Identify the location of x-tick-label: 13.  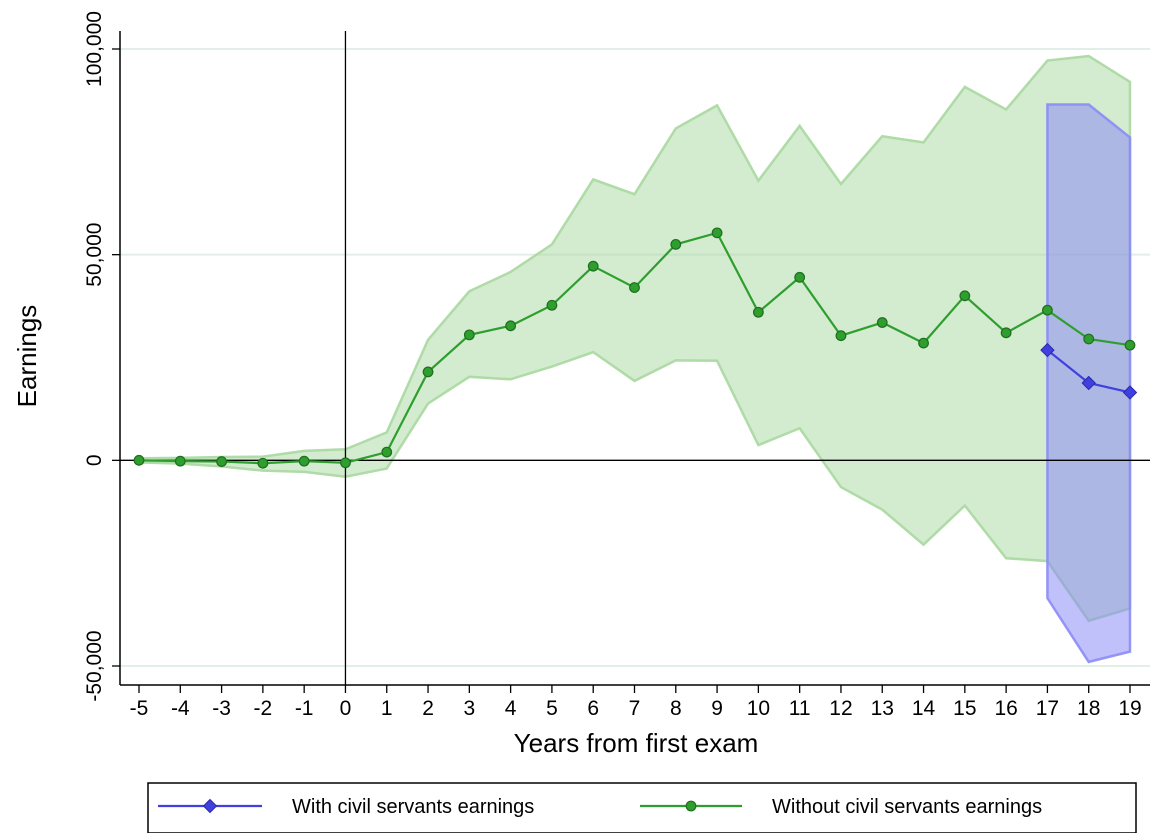
(882, 708).